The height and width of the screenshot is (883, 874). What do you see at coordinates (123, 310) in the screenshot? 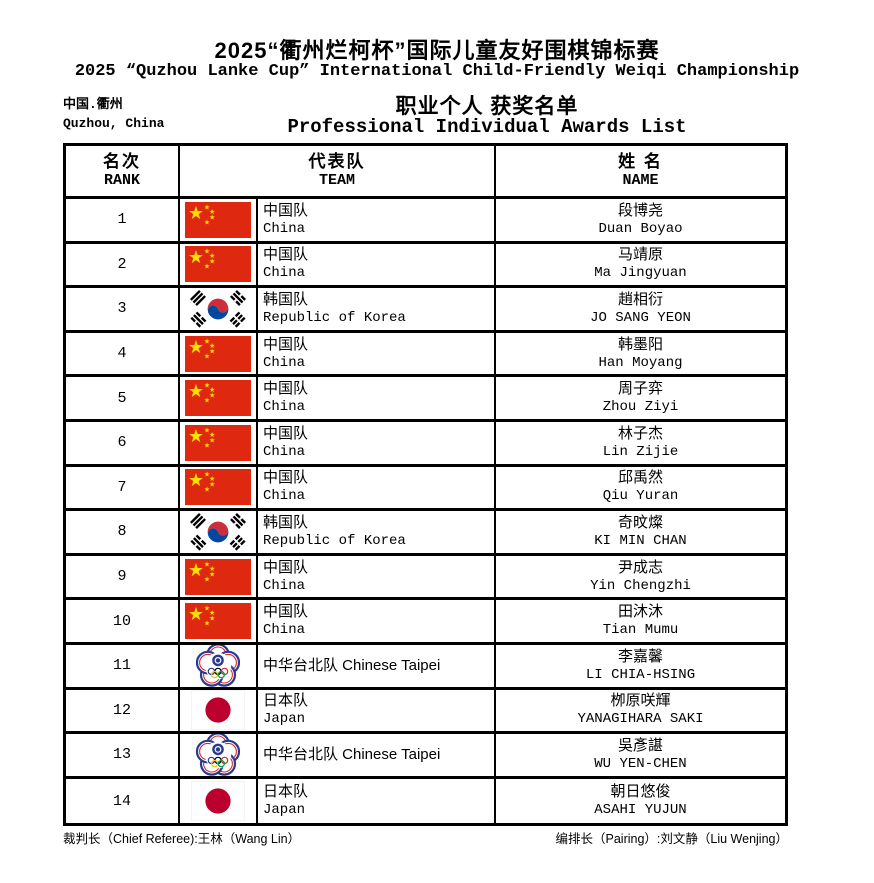
I see `rank-cell: 3` at bounding box center [123, 310].